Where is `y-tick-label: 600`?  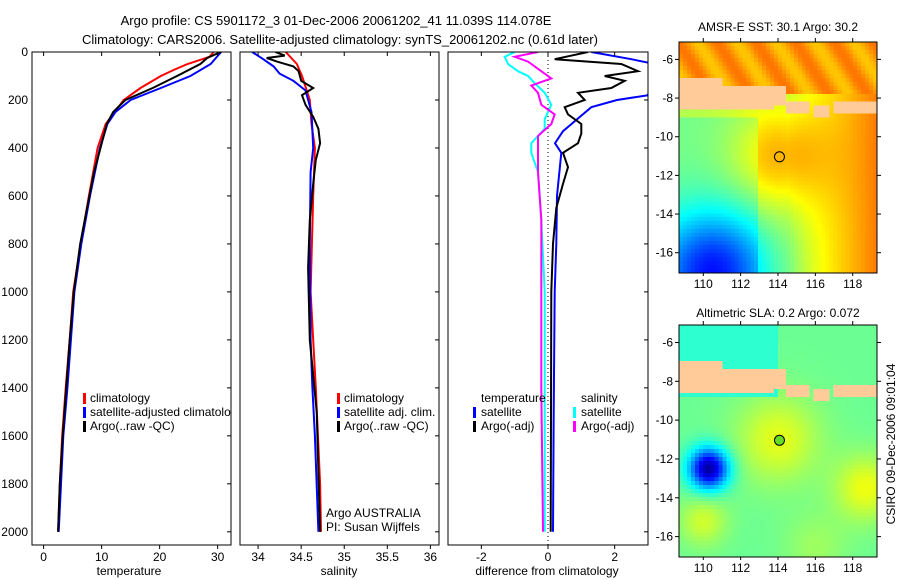 y-tick-label: 600 is located at coordinates (18, 196).